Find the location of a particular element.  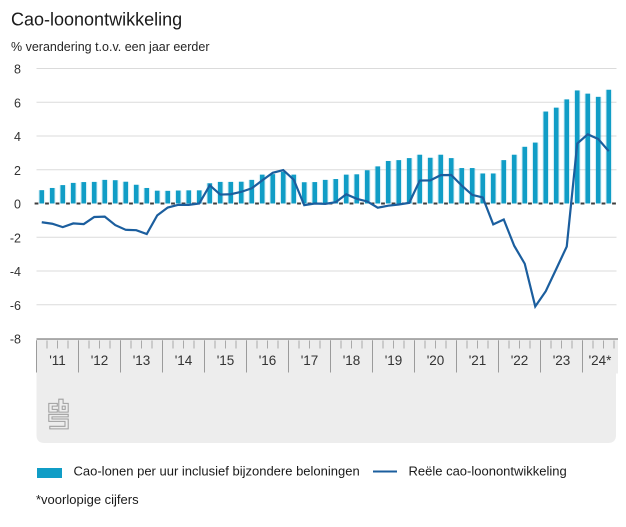

svg-text: '13 is located at coordinates (142, 360).